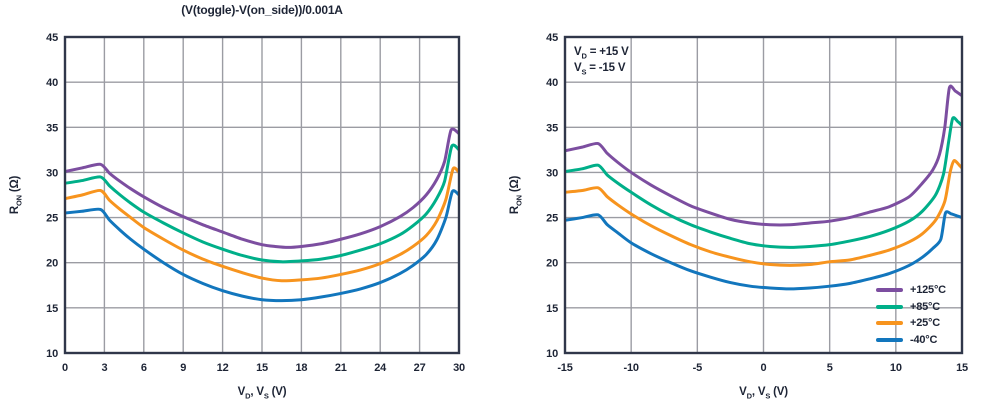 The height and width of the screenshot is (419, 982). I want to click on left-chart-title: (V(toggle)-V(on_side))/0.001A, so click(262, 10).